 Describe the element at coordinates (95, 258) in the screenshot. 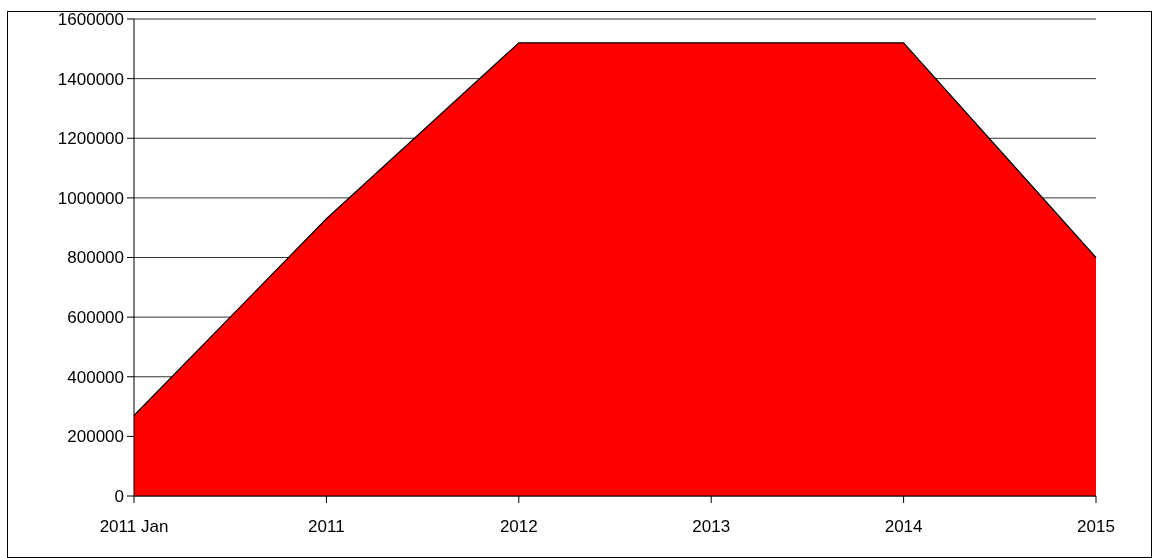

I see `y-tick-label: 800000` at that location.